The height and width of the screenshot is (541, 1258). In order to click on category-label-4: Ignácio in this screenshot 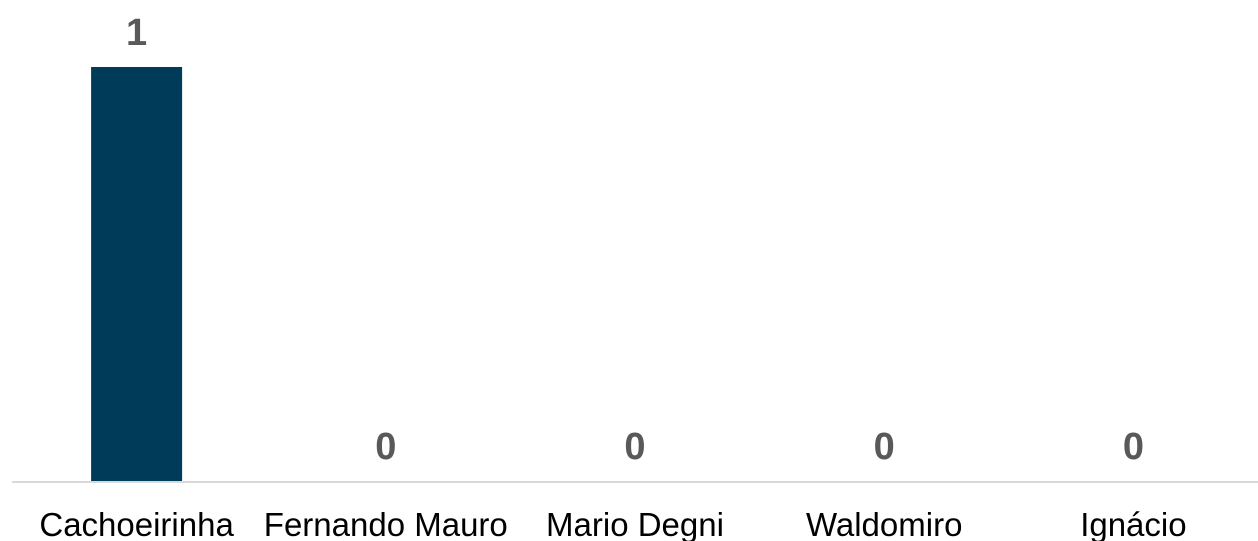, I will do `click(1133, 523)`.